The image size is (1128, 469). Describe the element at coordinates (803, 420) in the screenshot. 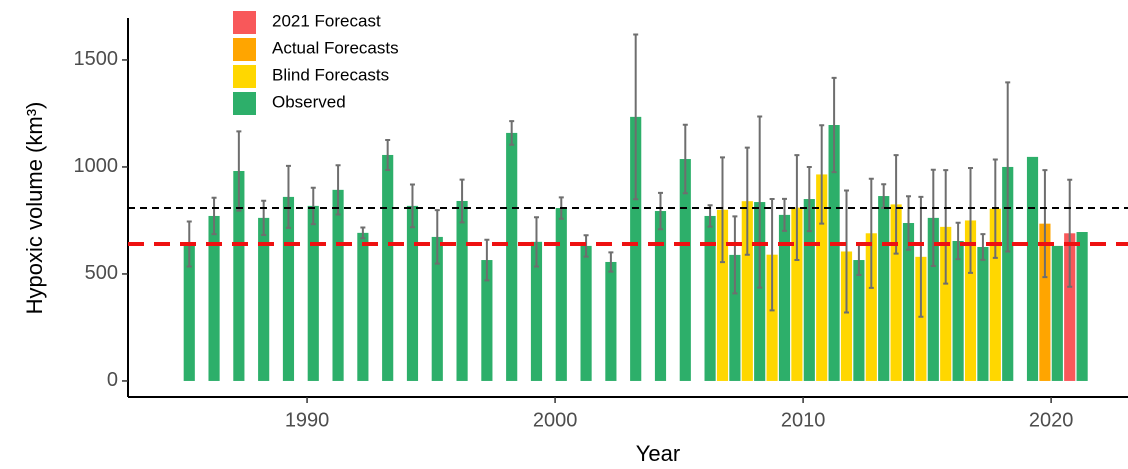

I see `x-tick-label: 2010` at that location.